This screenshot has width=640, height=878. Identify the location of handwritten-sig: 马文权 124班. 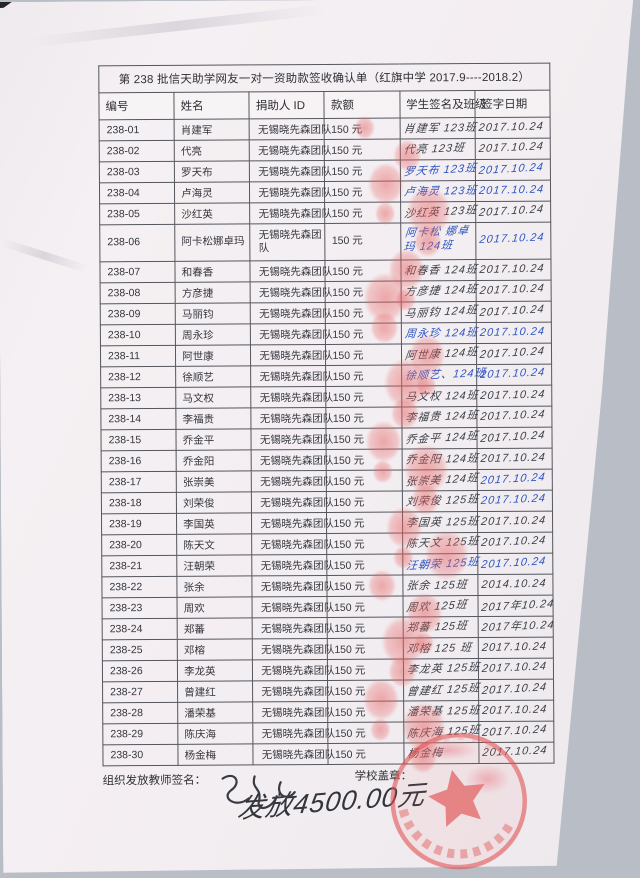
(441, 396).